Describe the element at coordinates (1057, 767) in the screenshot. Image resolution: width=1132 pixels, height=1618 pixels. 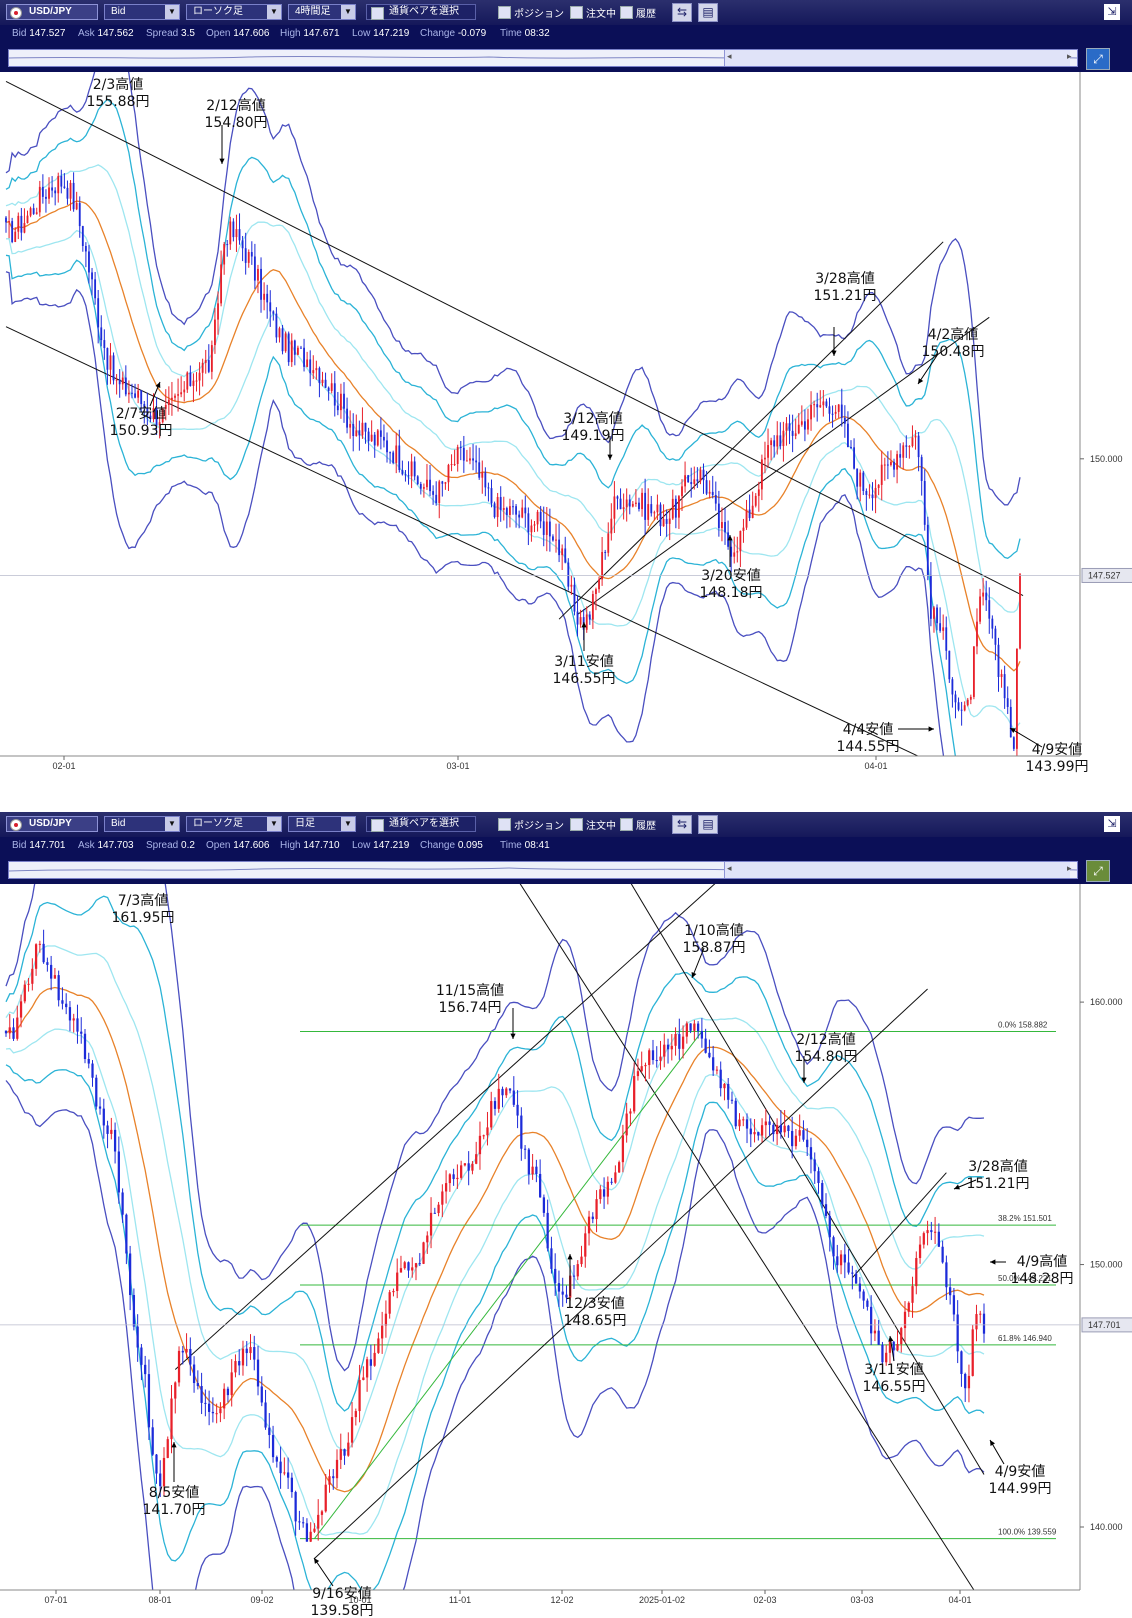
I see `annotation-price-label: 143.99円` at that location.